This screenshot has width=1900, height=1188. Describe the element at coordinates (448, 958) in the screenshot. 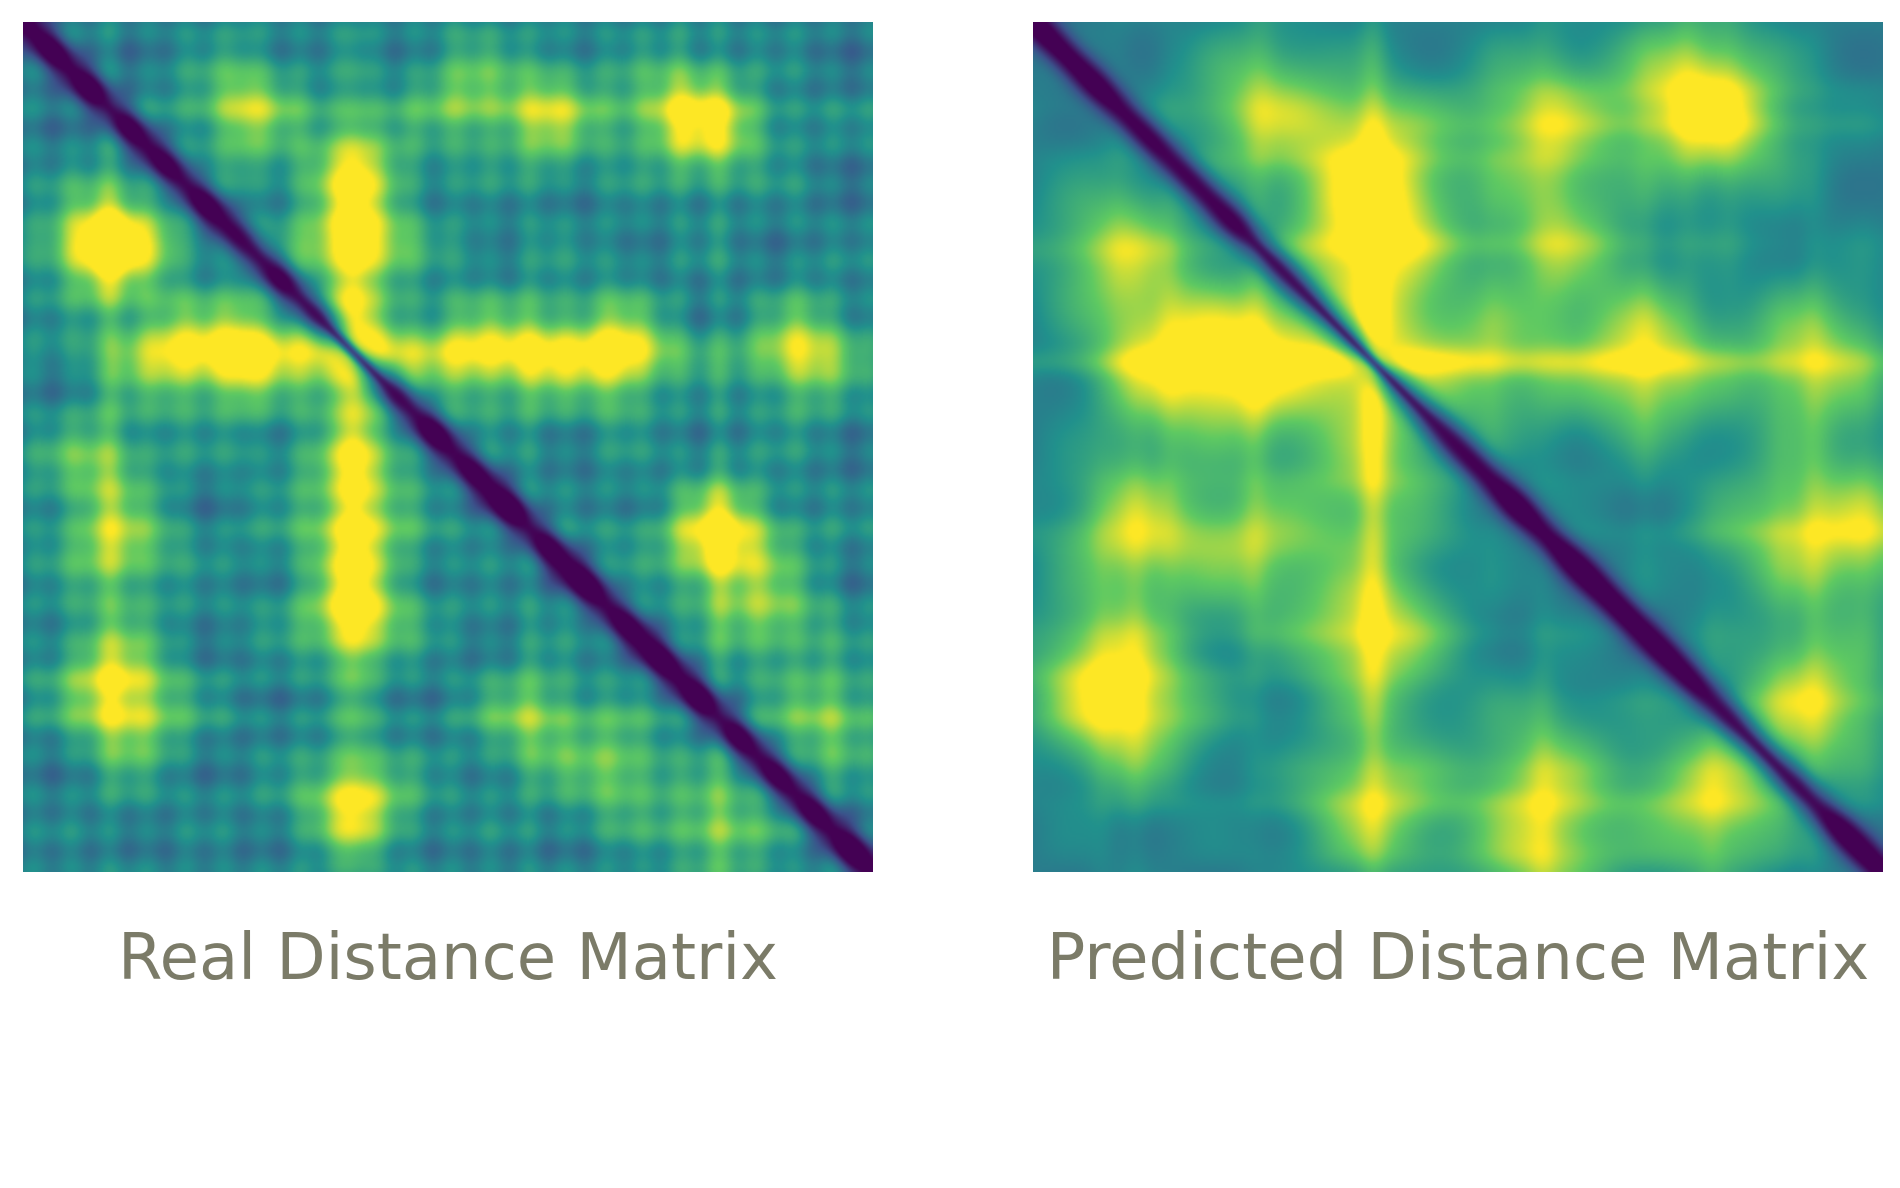

I see `real-distance-matrix-caption: Real Distance Matrix` at that location.